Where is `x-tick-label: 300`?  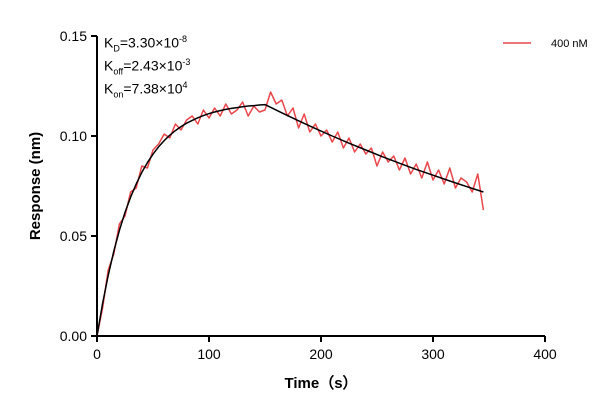 x-tick-label: 300 is located at coordinates (433, 354).